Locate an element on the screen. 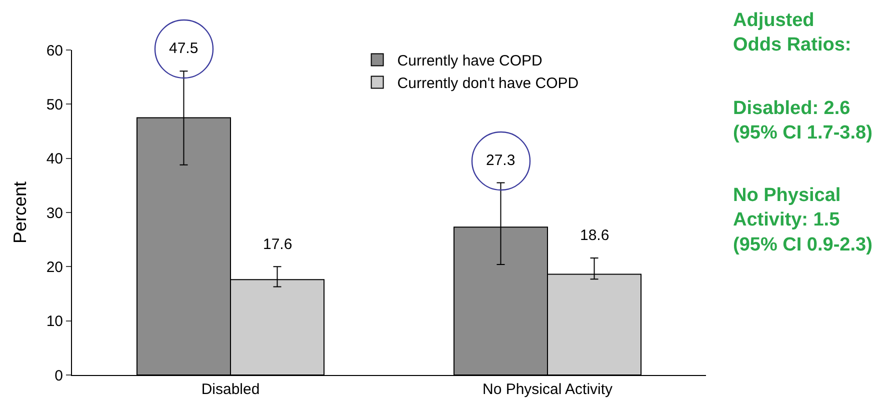 The width and height of the screenshot is (876, 415). text: No Physical Activity: 1.5 (95% CI 0.9-2.3) is located at coordinates (802, 220).